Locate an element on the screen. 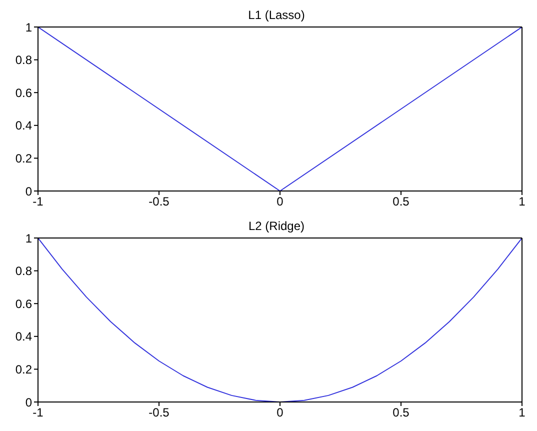 This screenshot has height=431, width=537. chart-title: L2 (Ridge) is located at coordinates (276, 226).